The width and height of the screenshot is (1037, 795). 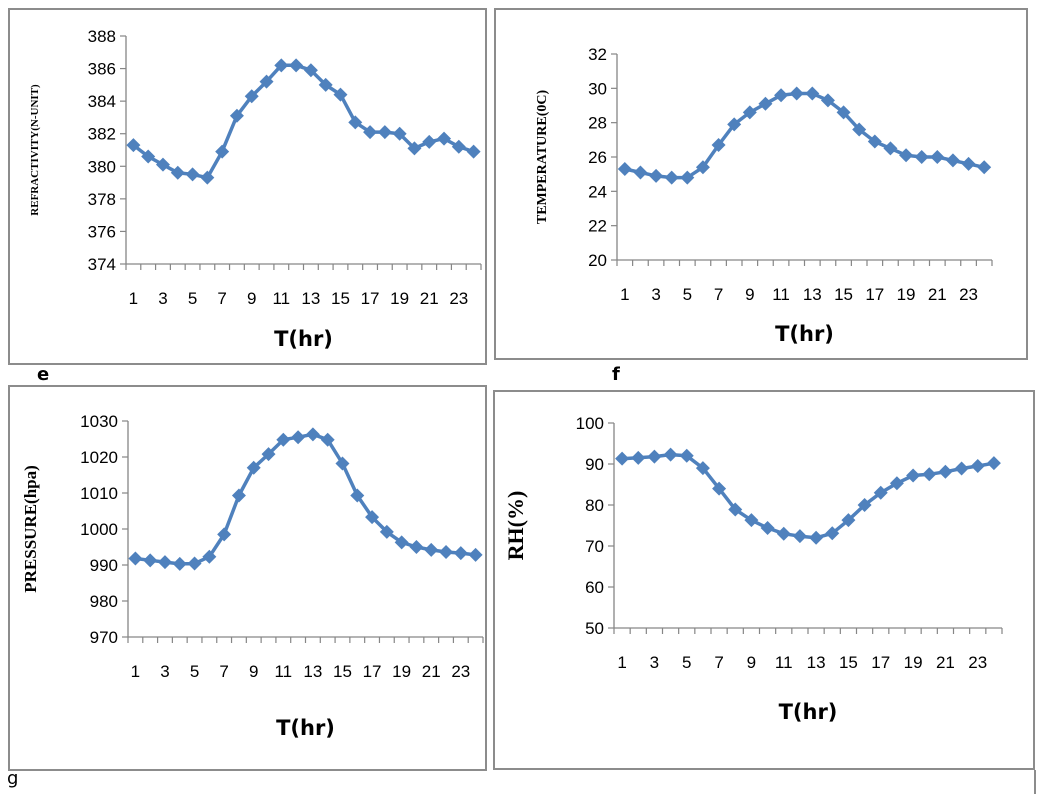 What do you see at coordinates (597, 88) in the screenshot?
I see `y-tick-label: 30` at bounding box center [597, 88].